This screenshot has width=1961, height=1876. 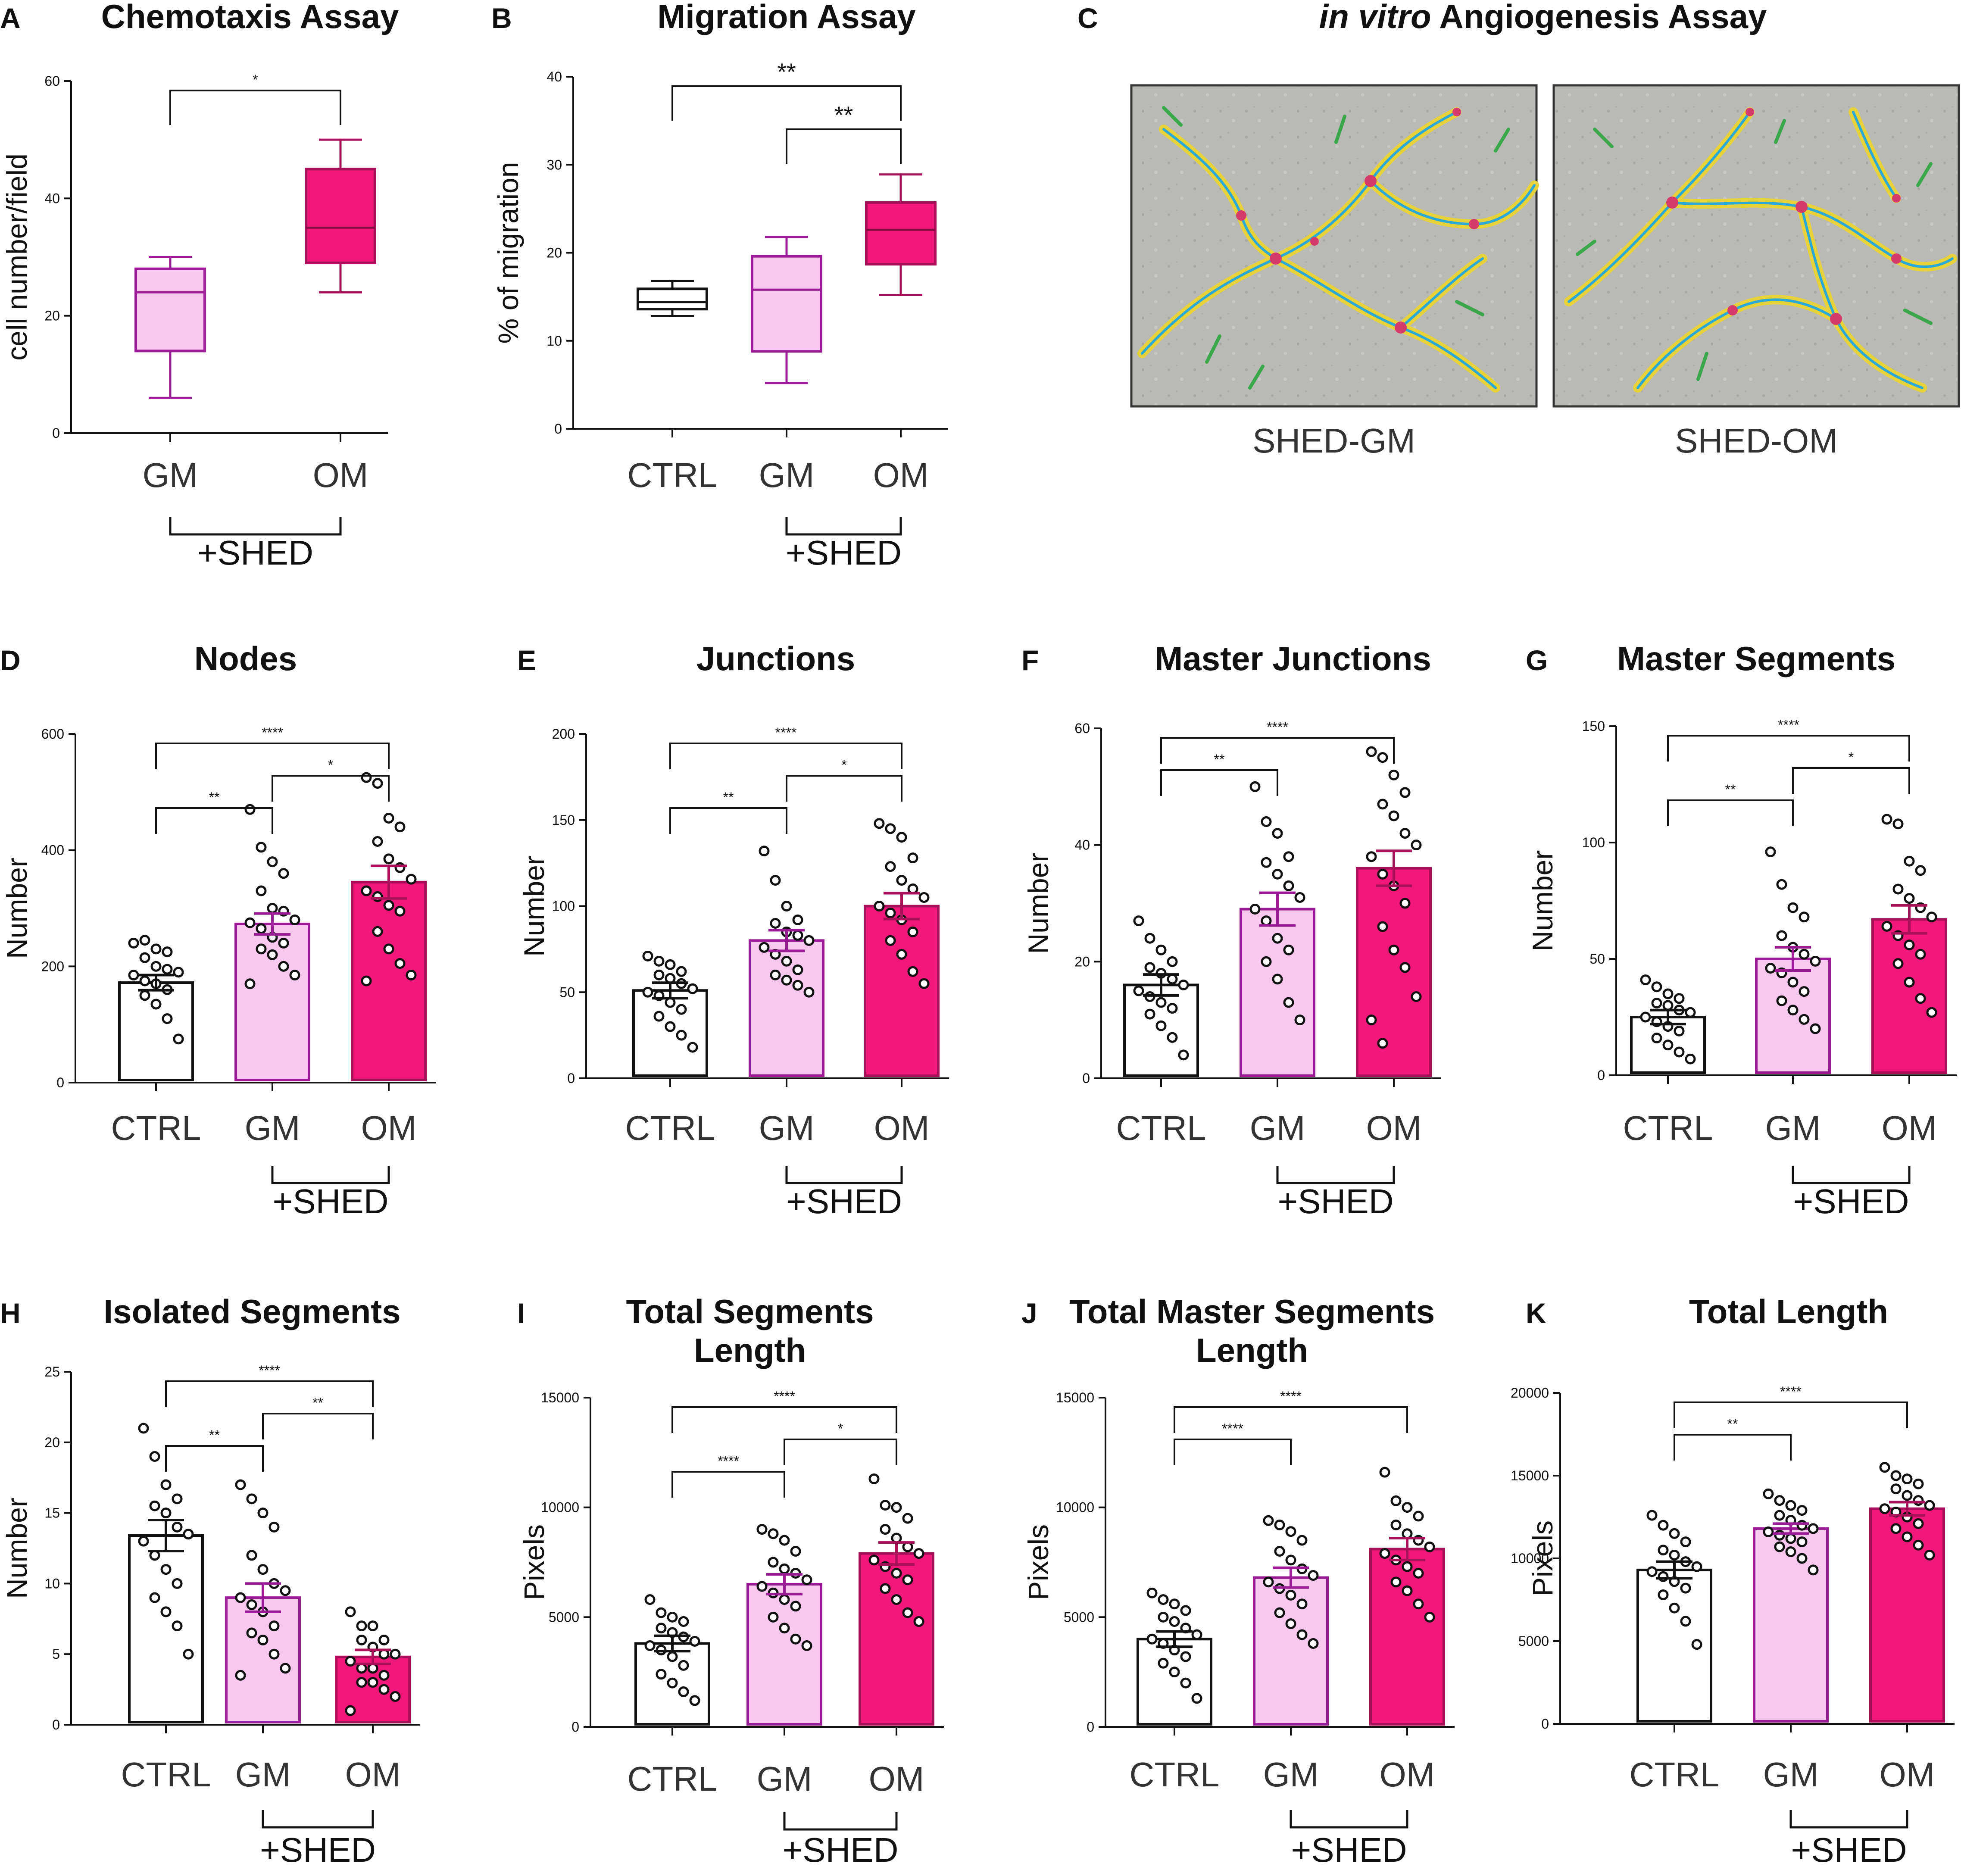 I want to click on group-bracket, so click(x=318, y=1819).